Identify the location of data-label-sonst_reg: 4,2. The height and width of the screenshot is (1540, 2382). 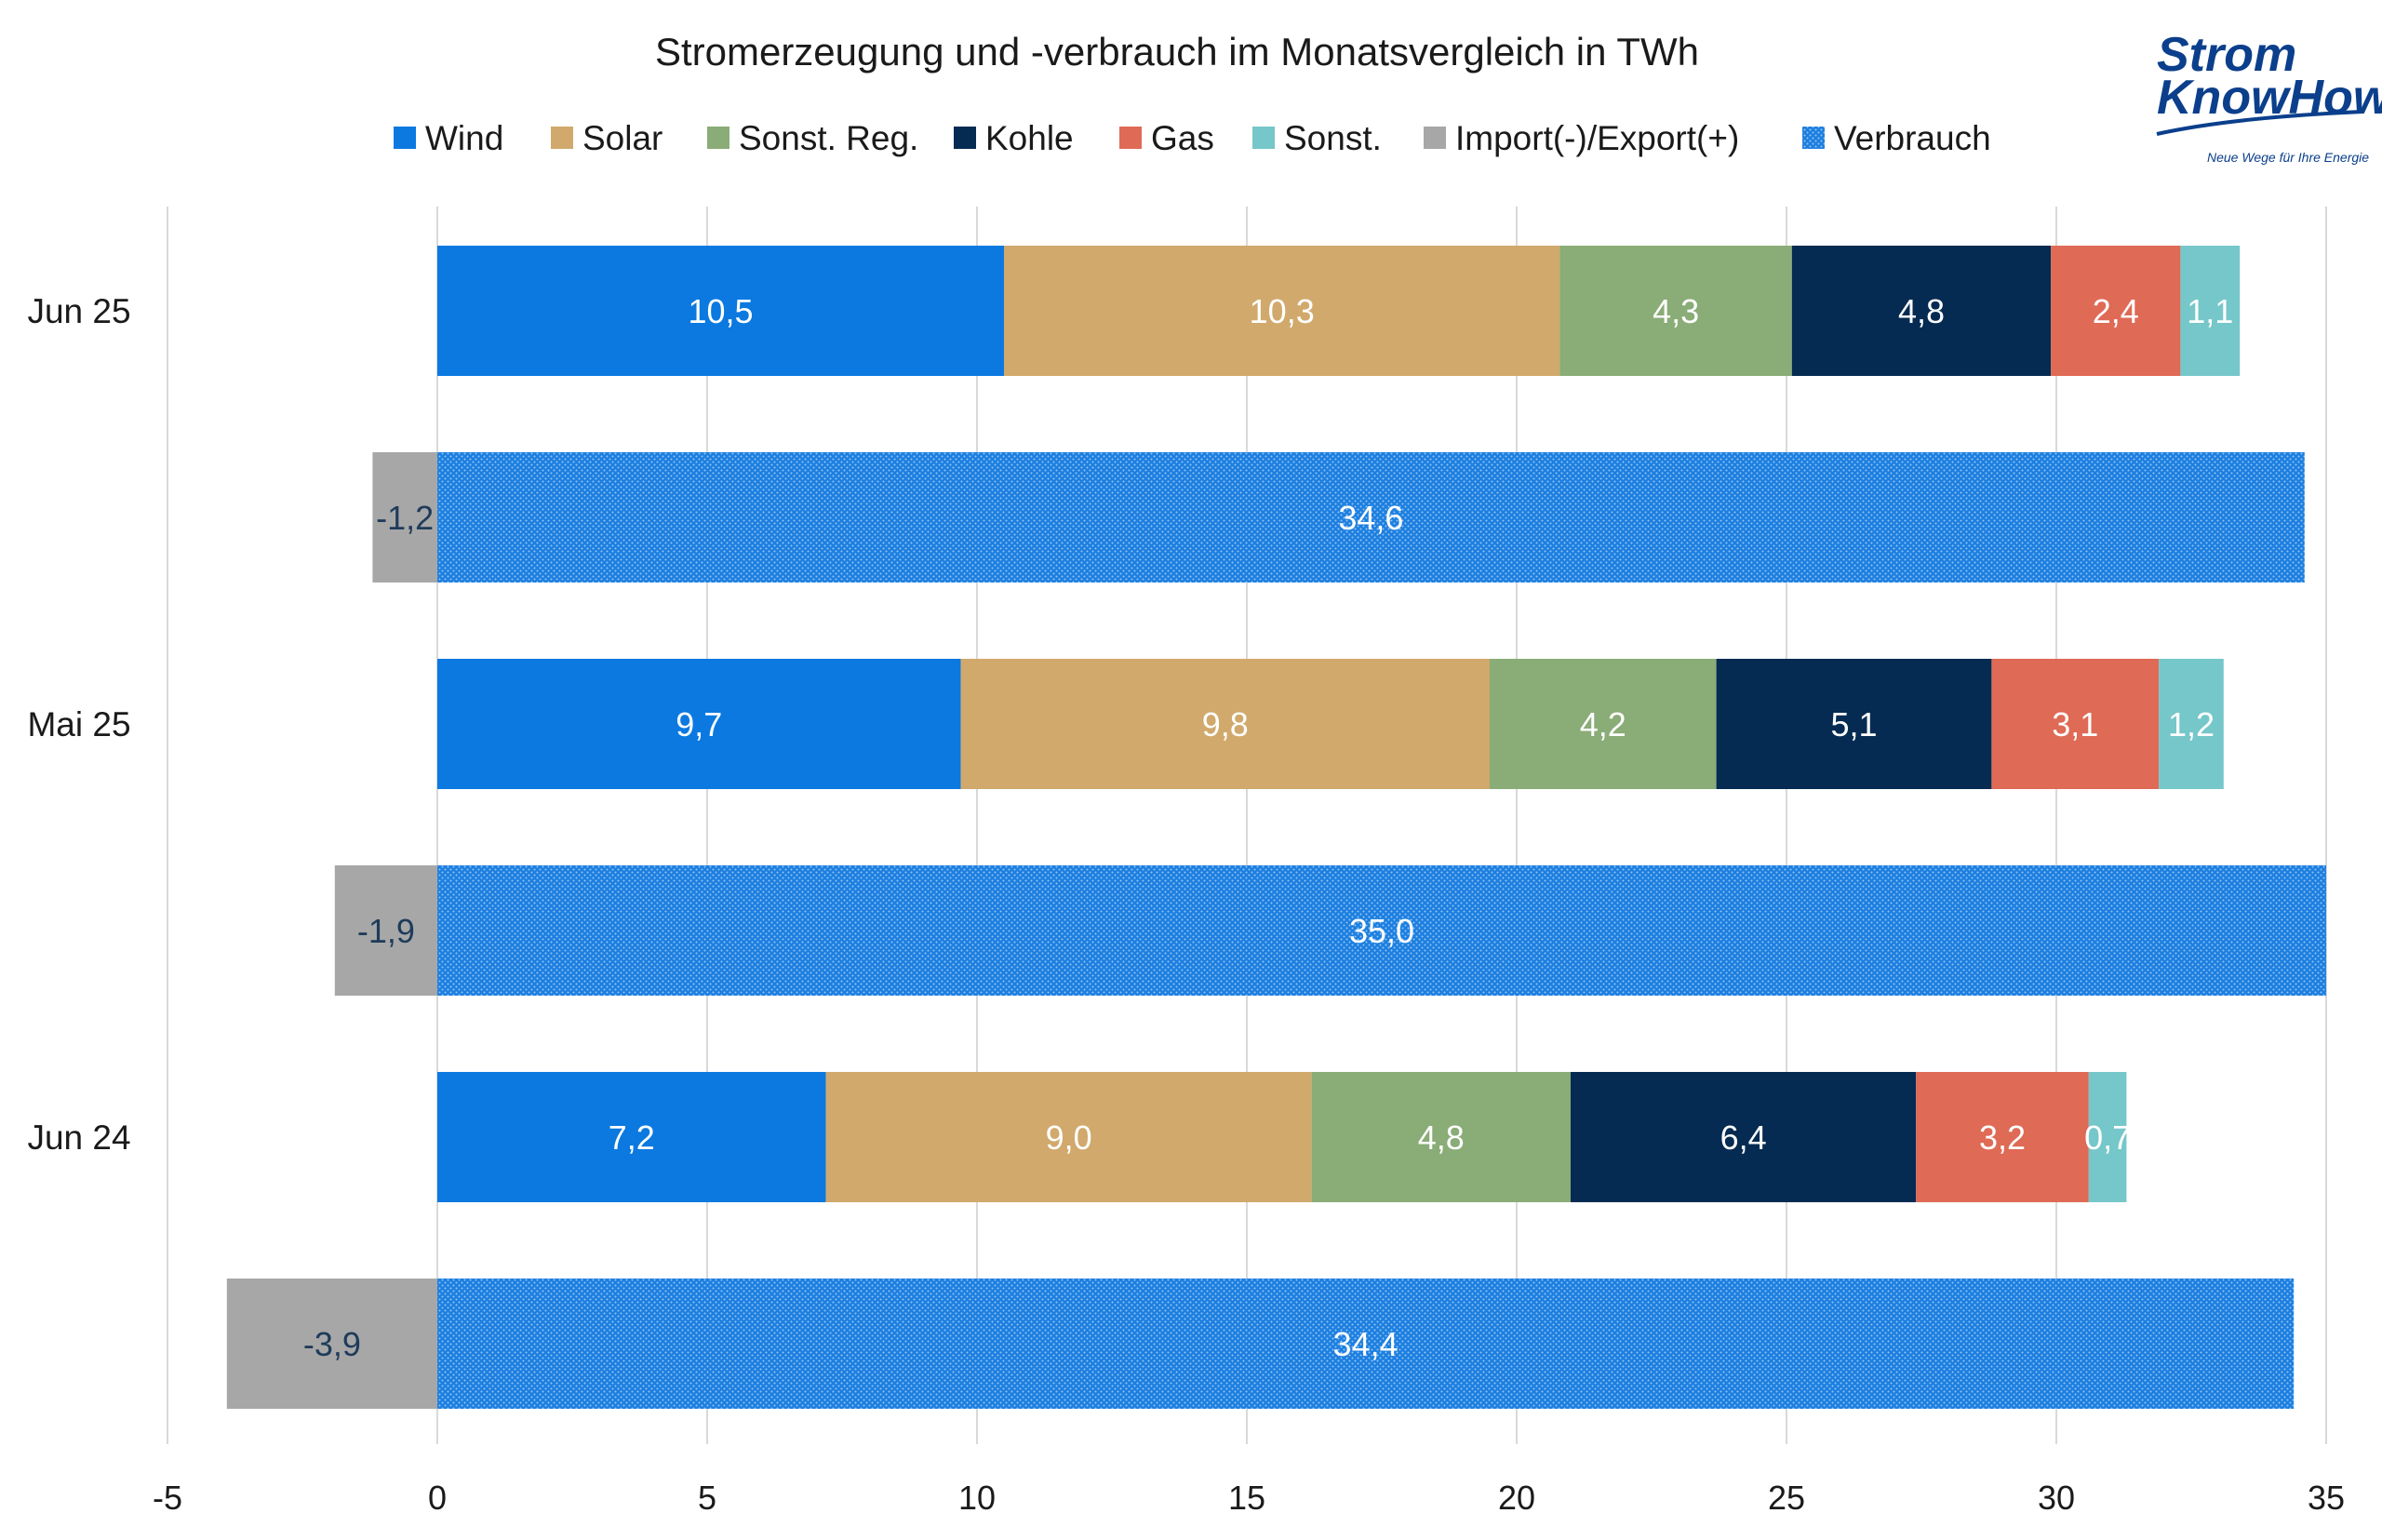
(1603, 724).